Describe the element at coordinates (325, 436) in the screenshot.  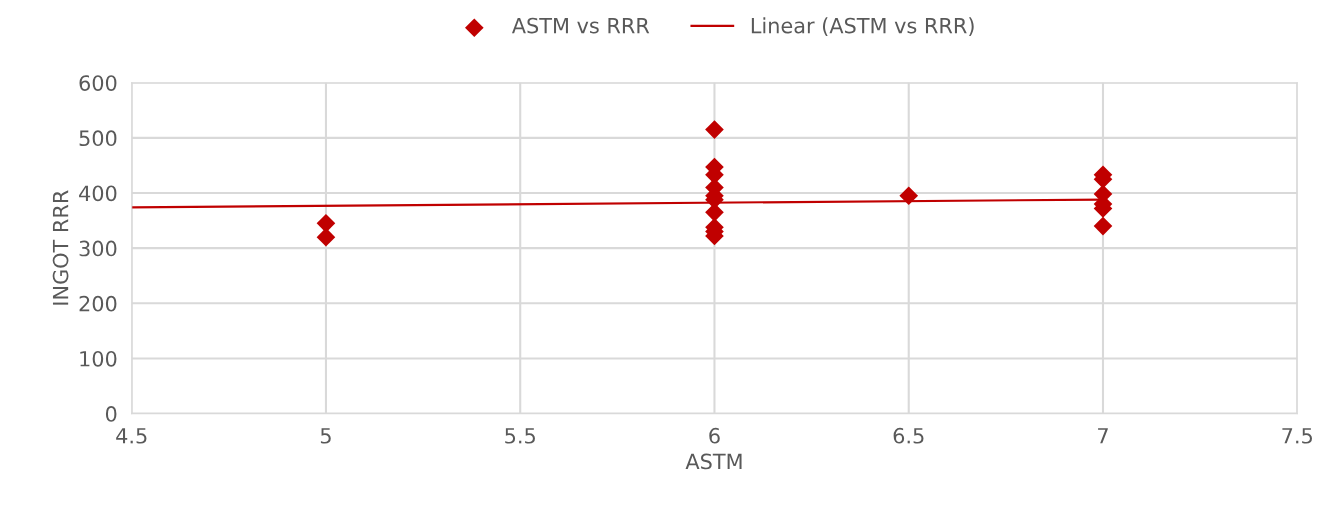
I see `x-tick-label: 5` at that location.